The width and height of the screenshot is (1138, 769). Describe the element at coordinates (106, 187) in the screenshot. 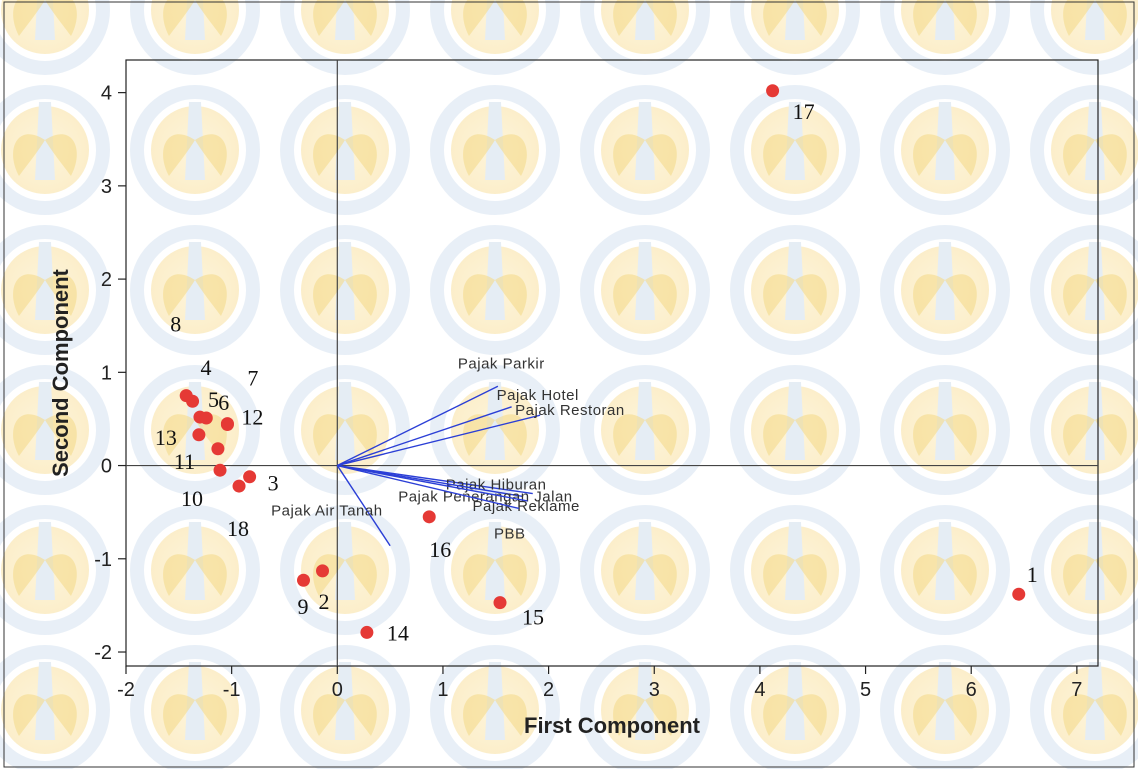

I see `y-tick-label: 3` at that location.